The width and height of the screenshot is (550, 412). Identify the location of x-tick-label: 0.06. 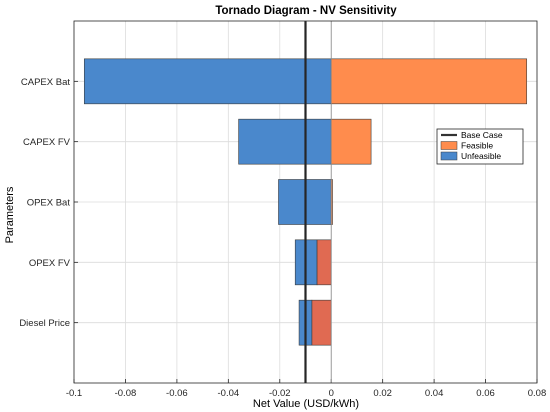
(485, 393).